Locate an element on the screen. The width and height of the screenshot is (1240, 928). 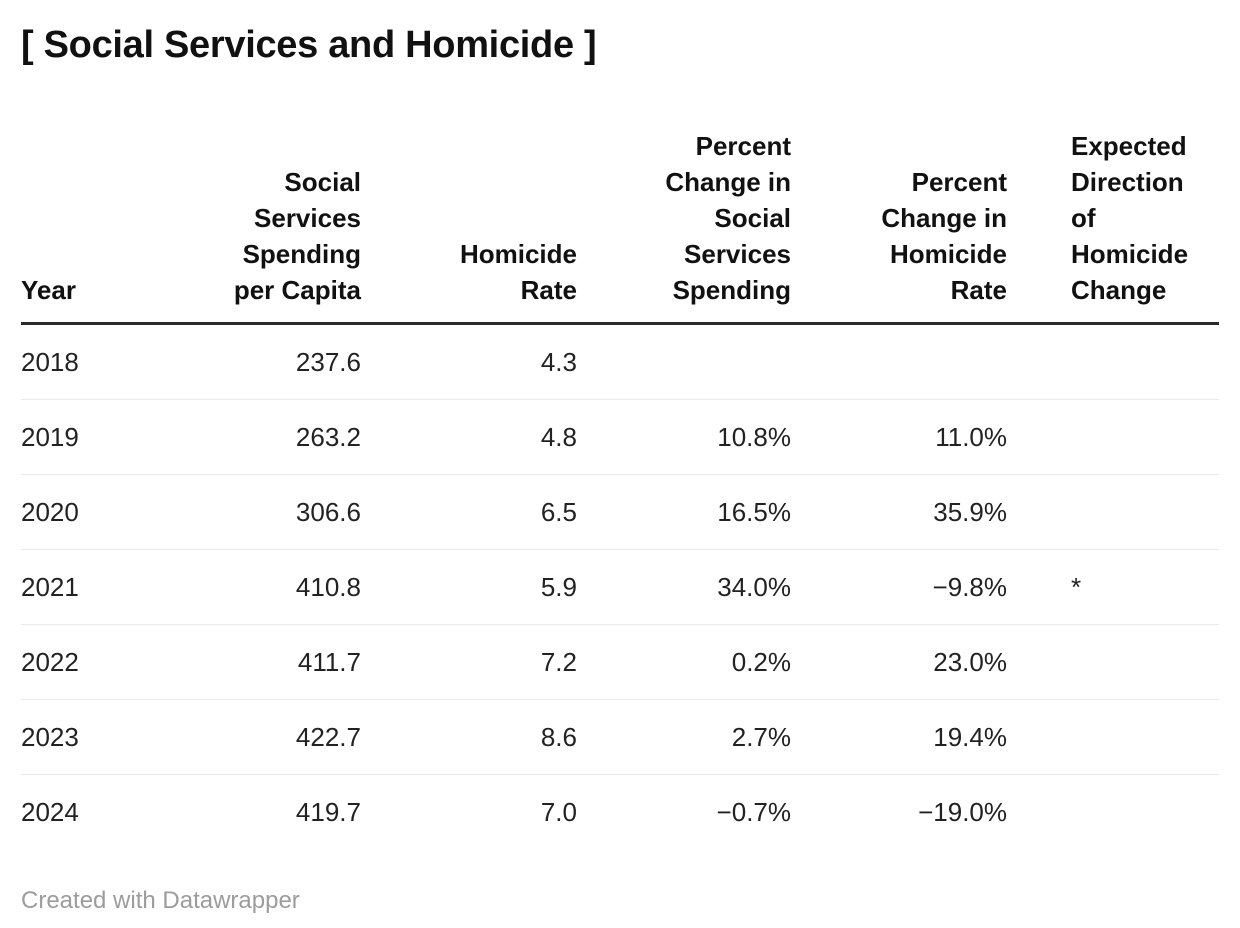
cell-spending-per-capita: 410.8 is located at coordinates (253, 587).